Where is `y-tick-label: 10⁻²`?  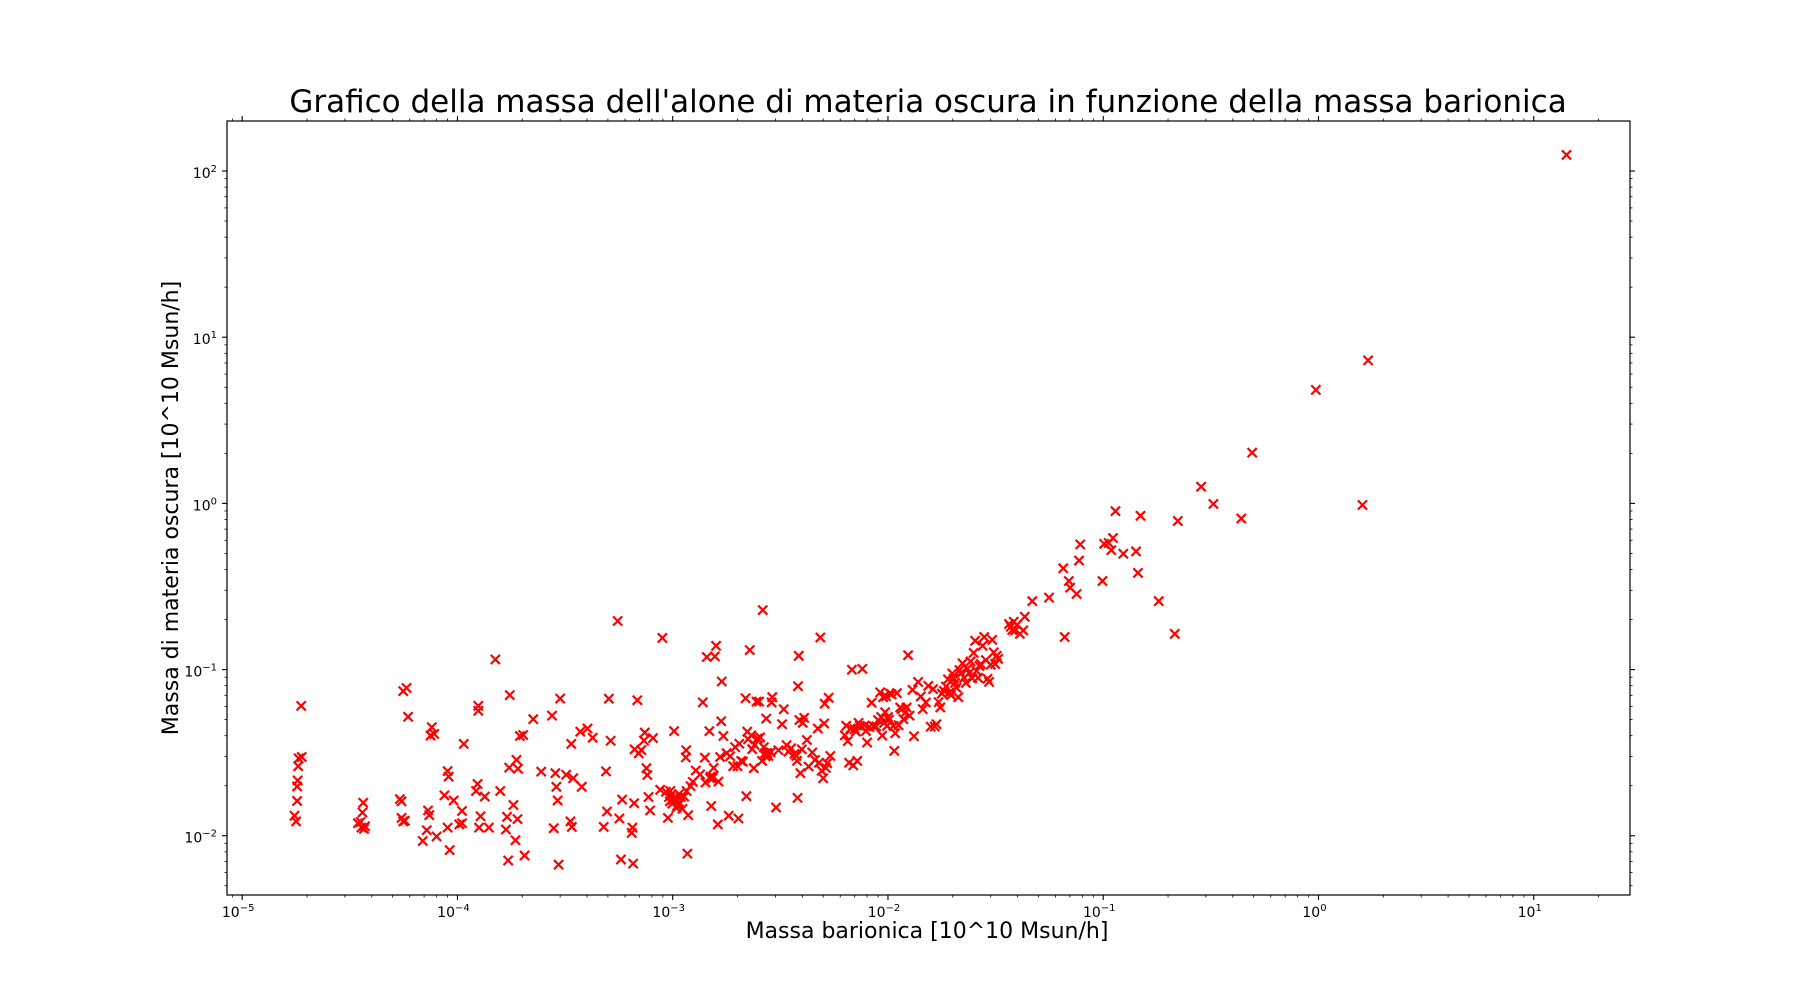 y-tick-label: 10⁻² is located at coordinates (200, 838).